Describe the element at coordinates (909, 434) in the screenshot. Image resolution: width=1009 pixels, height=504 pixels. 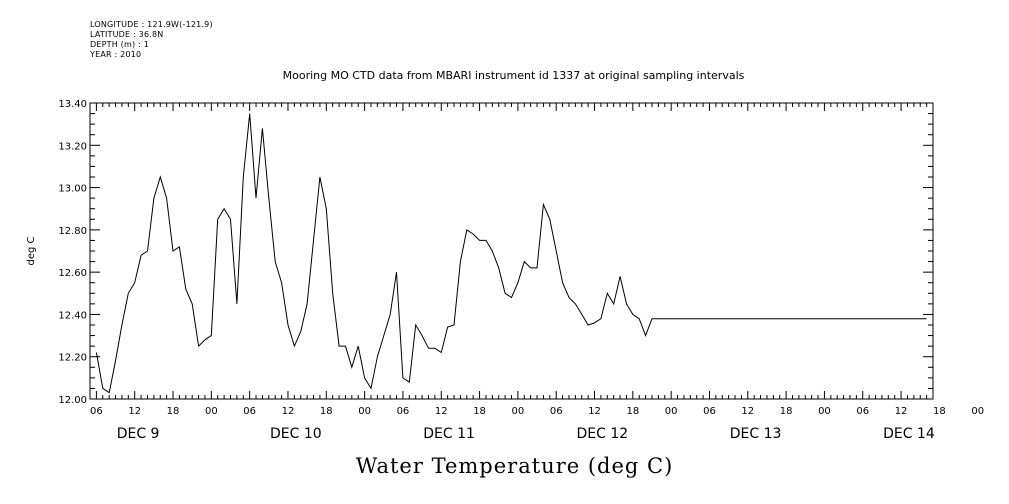
I see `day-label: DEC 14` at that location.